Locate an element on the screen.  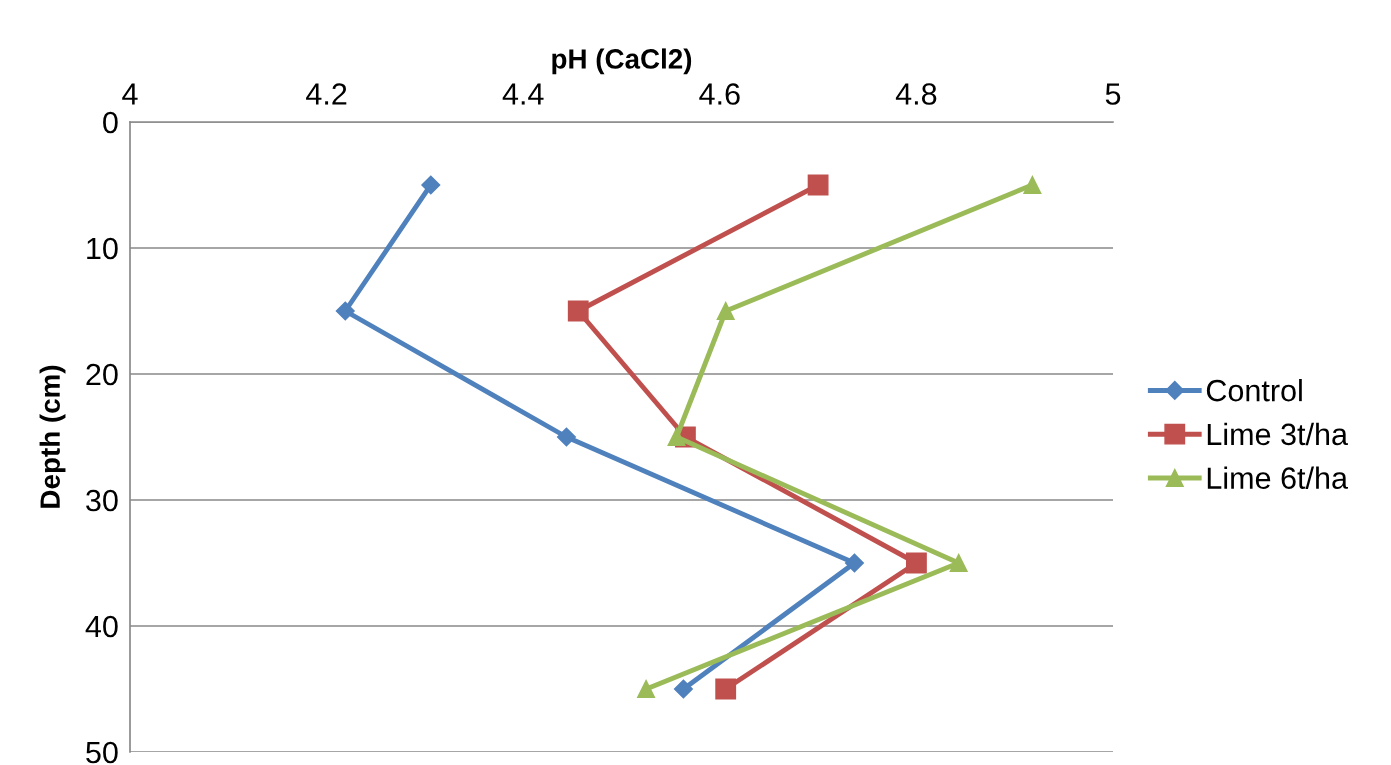
y-tick-label: 0 is located at coordinates (110, 122).